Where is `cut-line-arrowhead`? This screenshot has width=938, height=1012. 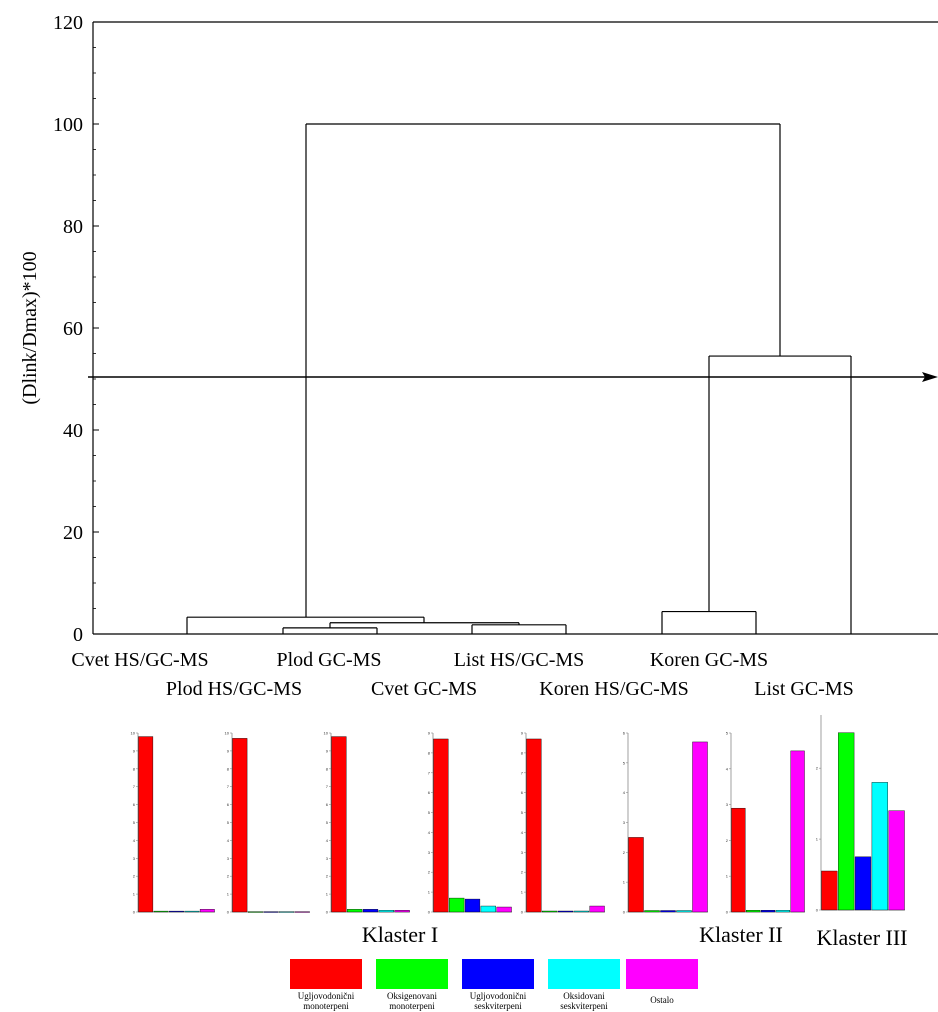 cut-line-arrowhead is located at coordinates (930, 377).